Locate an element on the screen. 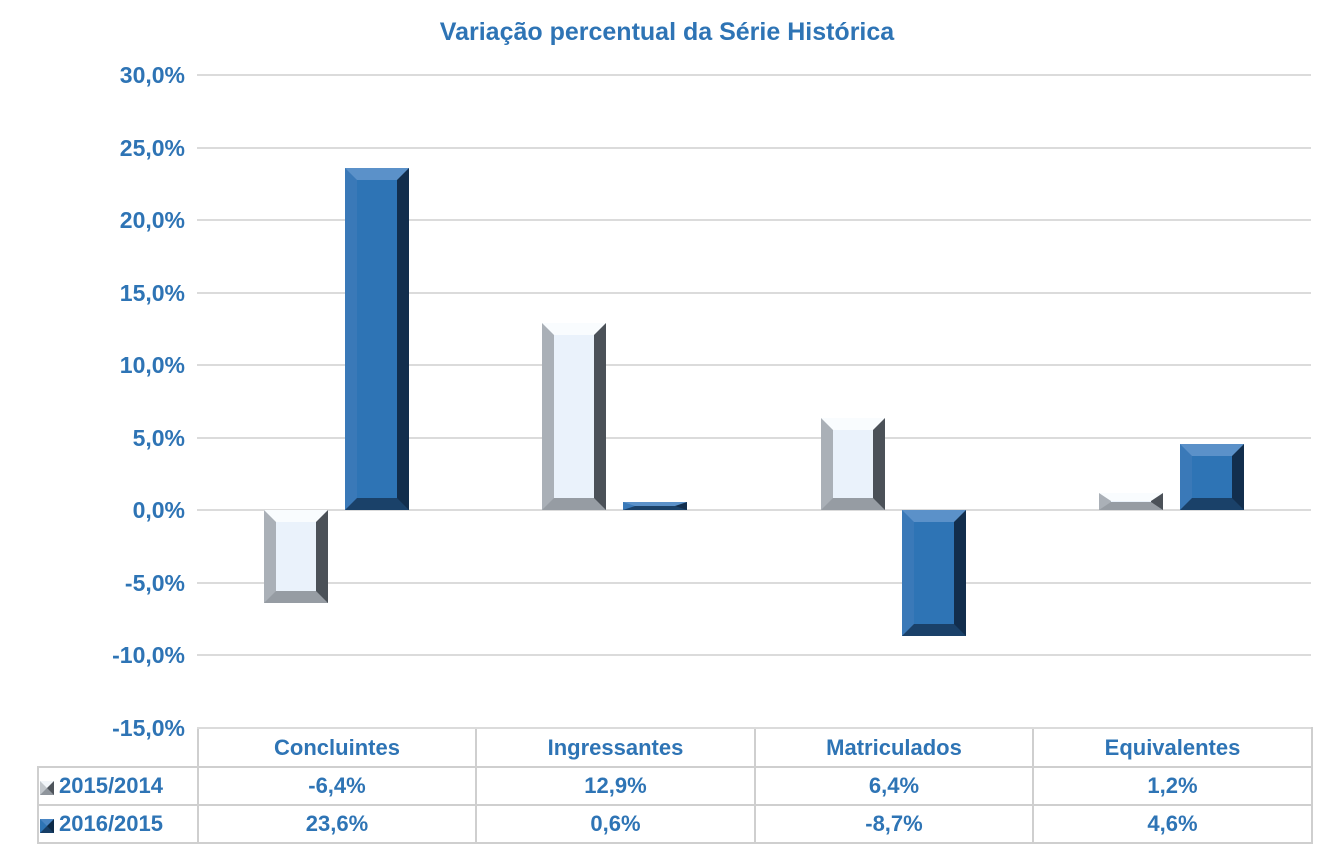 This screenshot has width=1334, height=850. bar-2016-2015-matriculados is located at coordinates (933, 573).